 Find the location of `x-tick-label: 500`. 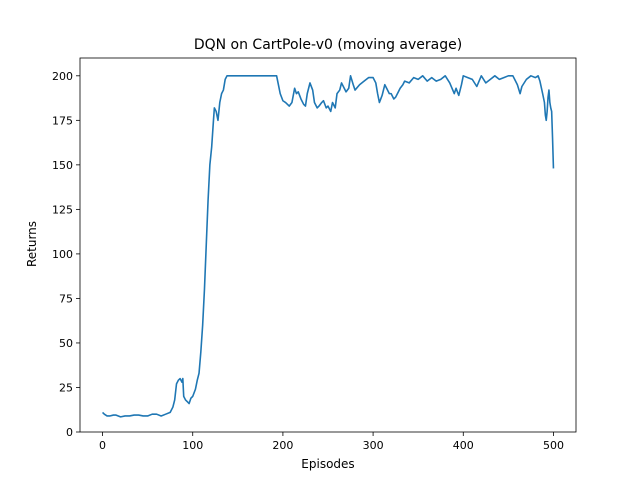

x-tick-label: 500 is located at coordinates (553, 445).